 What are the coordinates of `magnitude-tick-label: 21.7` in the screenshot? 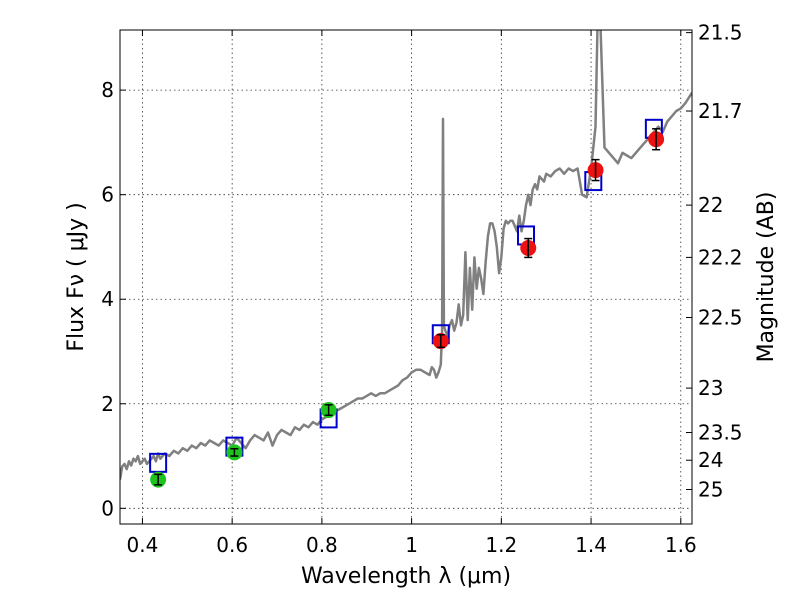 It's located at (720, 111).